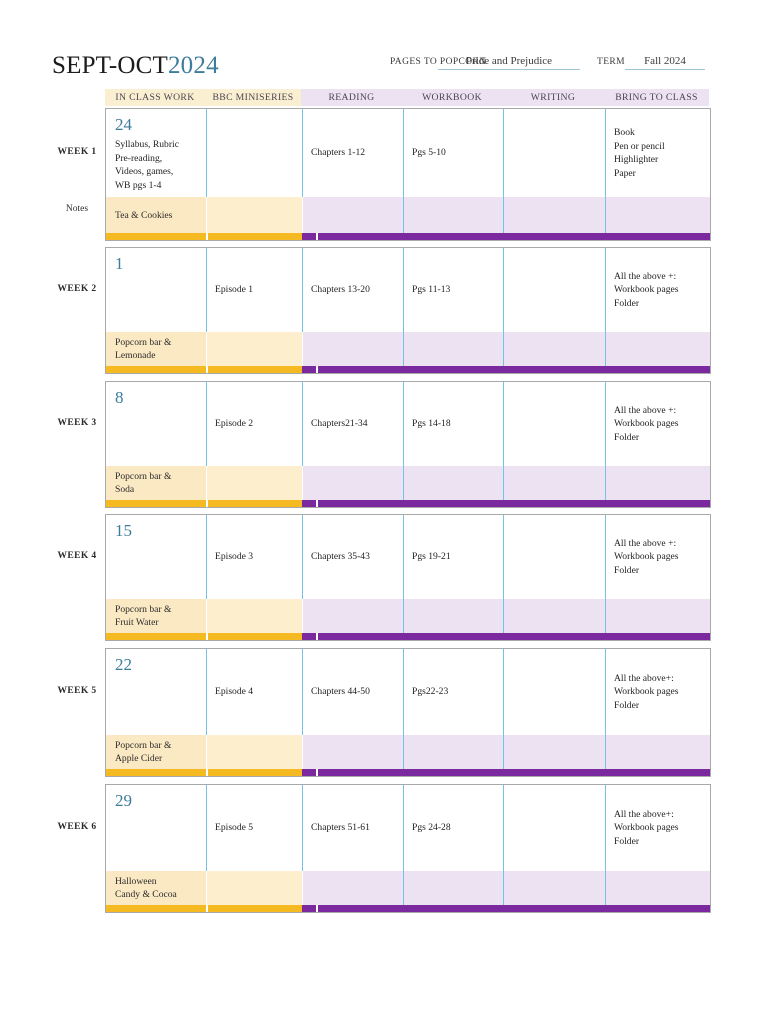 Image resolution: width=768 pixels, height=1024 pixels. What do you see at coordinates (156, 424) in the screenshot?
I see `cell-in-class-work: 8` at bounding box center [156, 424].